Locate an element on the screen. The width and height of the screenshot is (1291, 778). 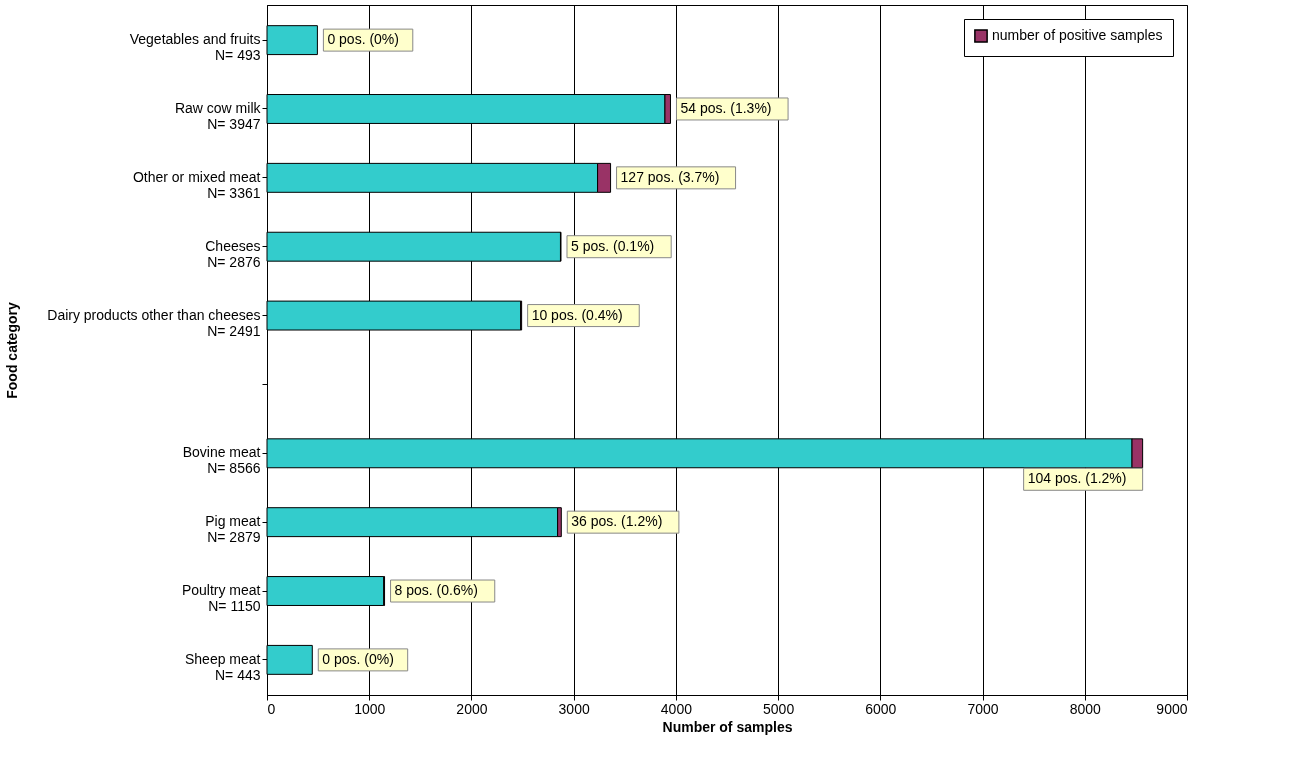
data-label: 8 pos. (0.6%) is located at coordinates (436, 590).